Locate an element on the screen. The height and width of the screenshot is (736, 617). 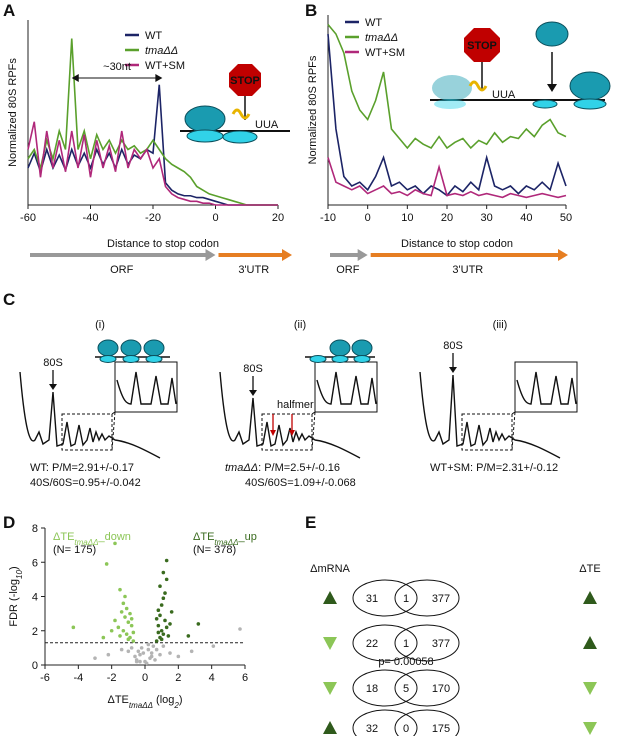
x-axis-label-part: (log is located at coordinates (163, 700).